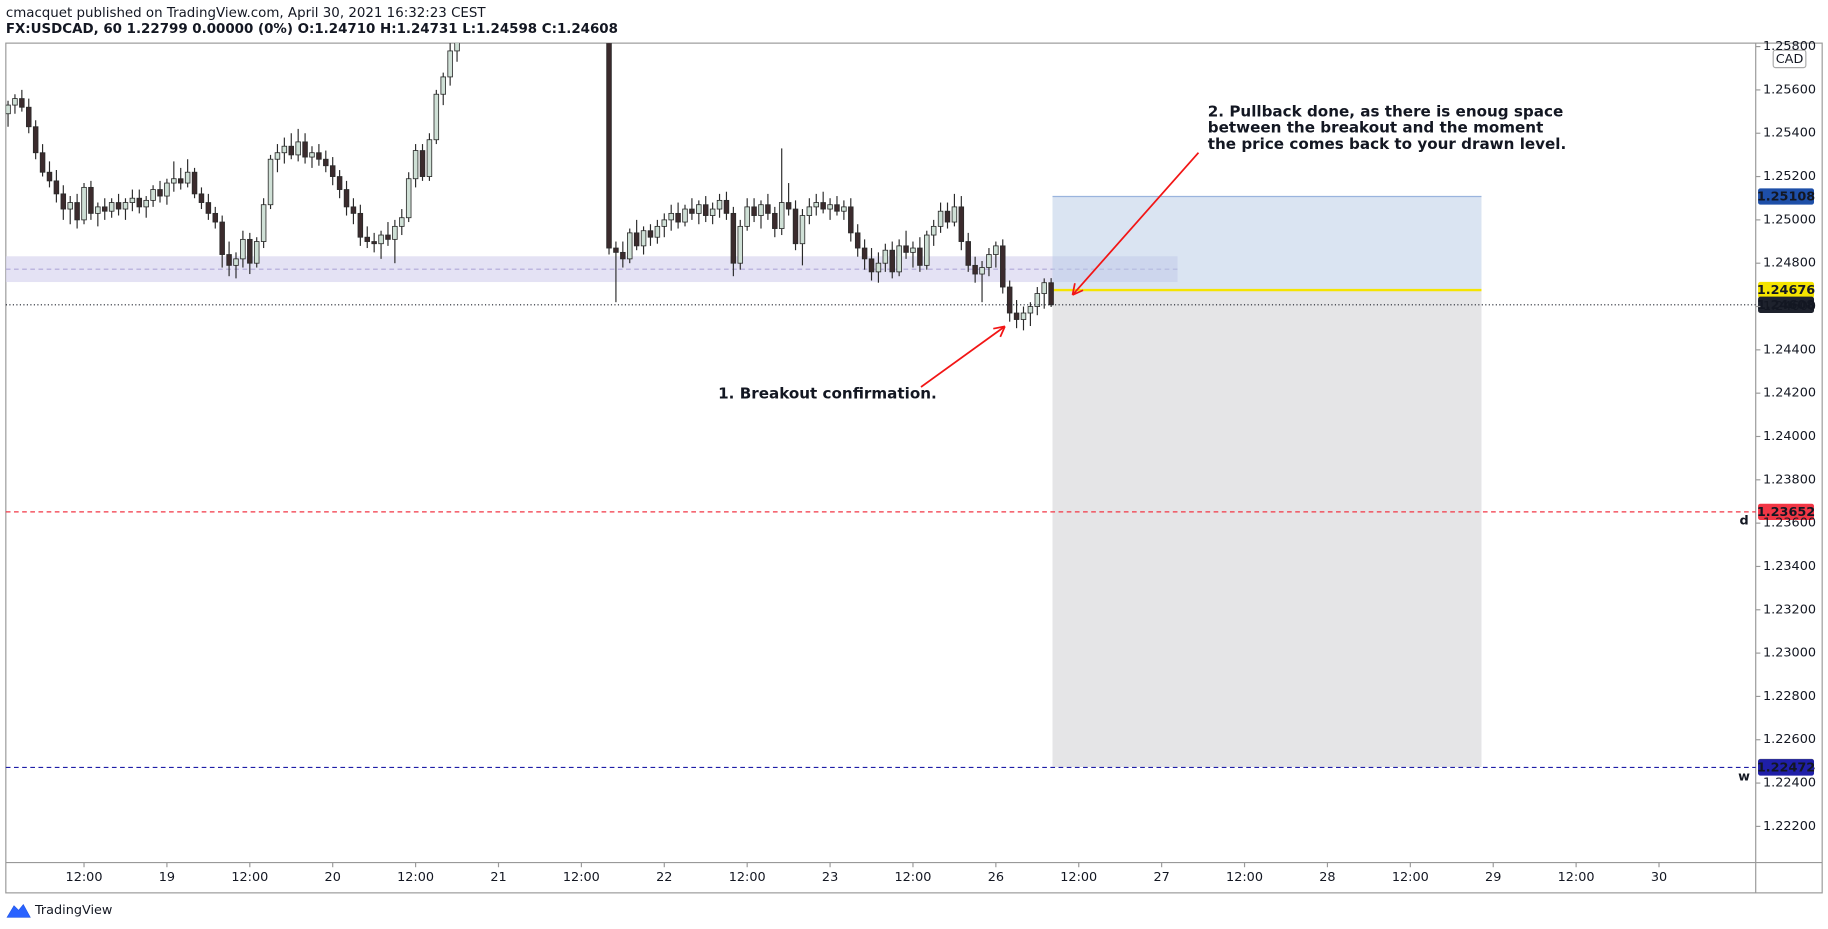 The image size is (1828, 929). I want to click on brand: TradingView, so click(73, 910).